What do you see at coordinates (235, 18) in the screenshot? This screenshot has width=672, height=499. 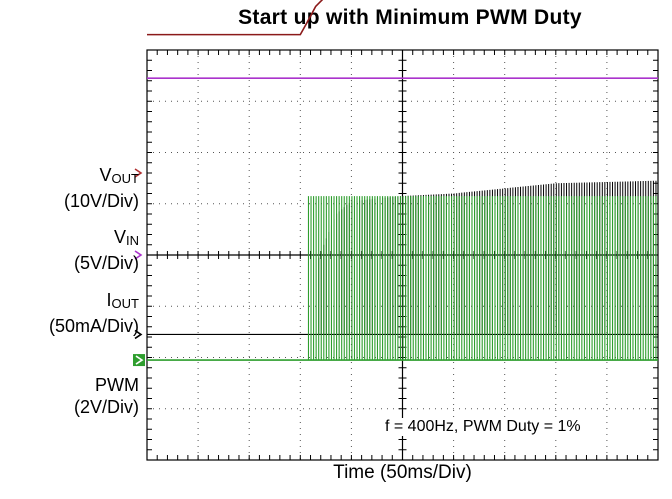 I see `vout-trace` at bounding box center [235, 18].